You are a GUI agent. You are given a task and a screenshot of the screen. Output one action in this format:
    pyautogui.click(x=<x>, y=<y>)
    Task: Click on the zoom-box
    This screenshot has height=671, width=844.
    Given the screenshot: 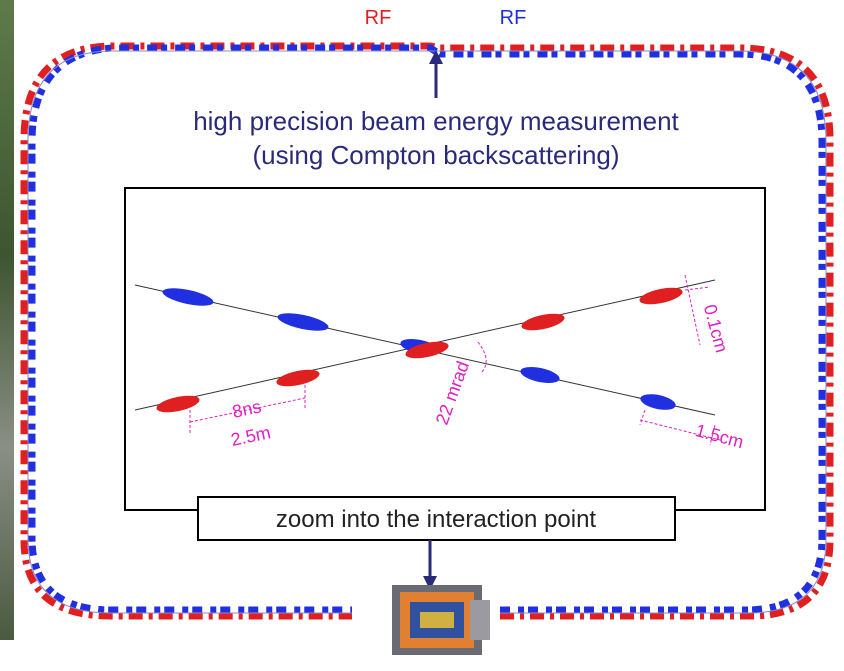 What is the action you would take?
    pyautogui.click(x=436, y=518)
    